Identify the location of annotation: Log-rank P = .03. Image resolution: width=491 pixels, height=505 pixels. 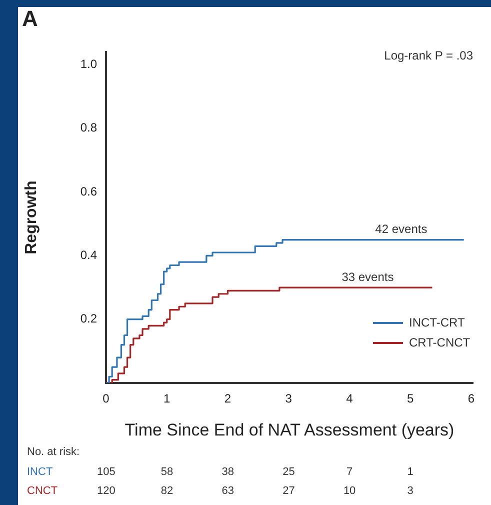
(429, 55).